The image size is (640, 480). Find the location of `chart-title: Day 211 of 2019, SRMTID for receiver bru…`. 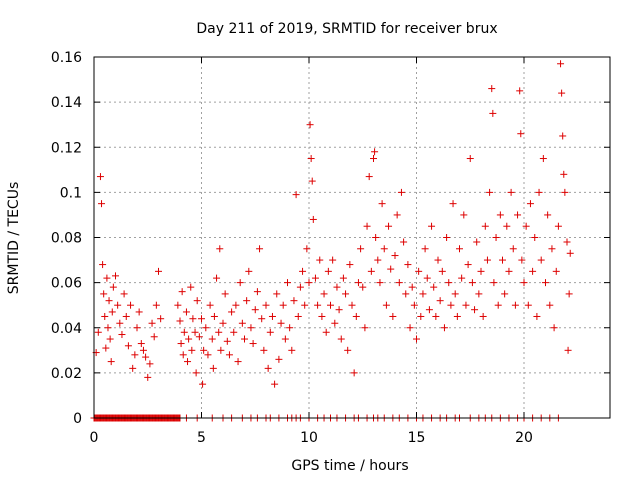

chart-title: Day 211 of 2019, SRMTID for receiver bru… is located at coordinates (346, 29).